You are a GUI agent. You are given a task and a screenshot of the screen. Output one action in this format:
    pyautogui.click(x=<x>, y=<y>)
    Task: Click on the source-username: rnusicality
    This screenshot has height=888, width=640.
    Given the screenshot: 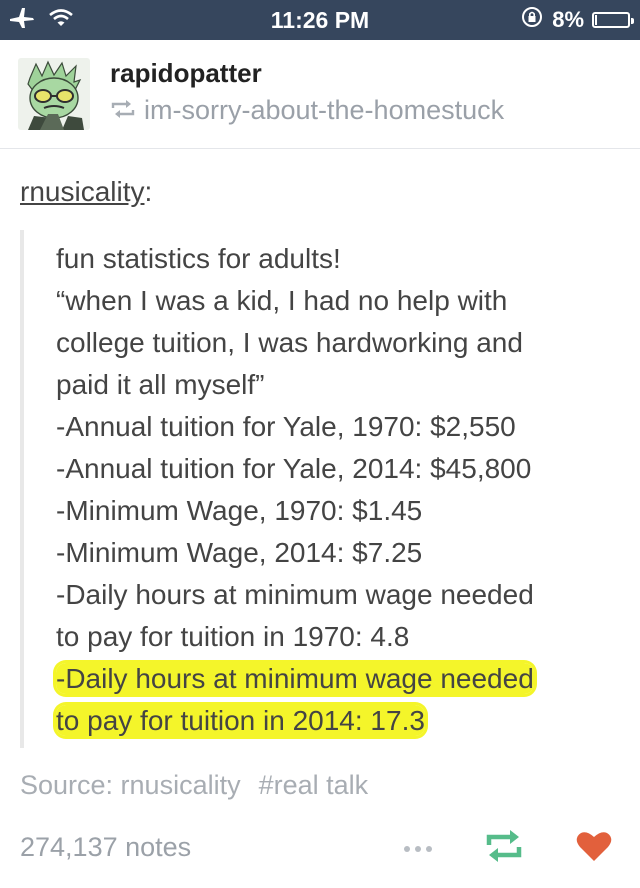 What is the action you would take?
    pyautogui.click(x=82, y=191)
    